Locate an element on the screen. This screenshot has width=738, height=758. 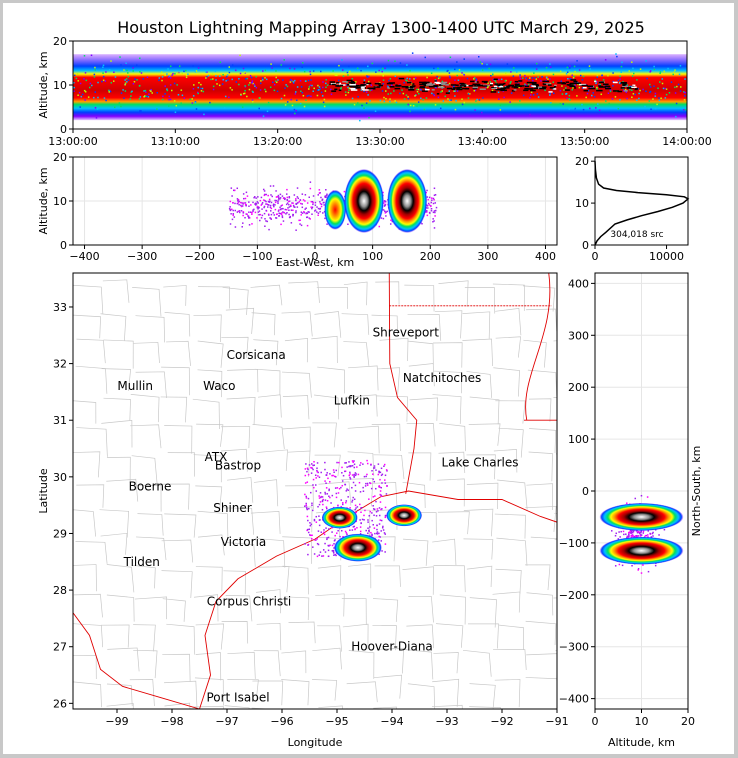
x-tick-label: −93 is located at coordinates (446, 721).